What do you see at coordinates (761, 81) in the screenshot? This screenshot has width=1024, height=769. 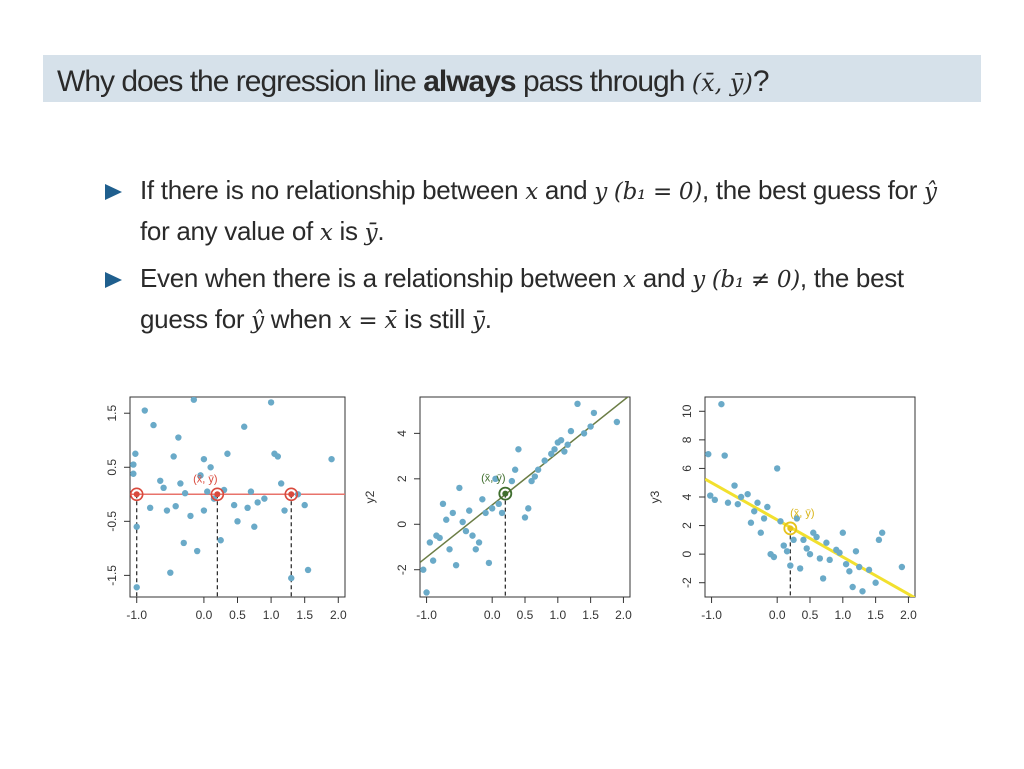 I see `title-end: ?` at bounding box center [761, 81].